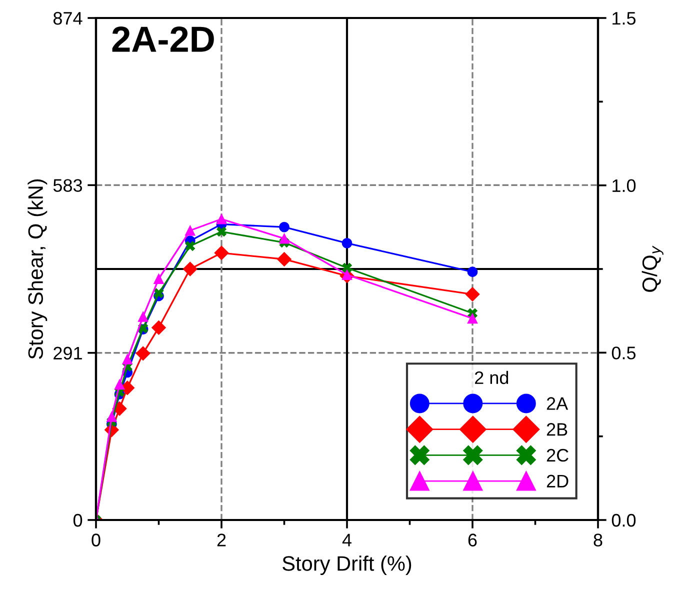 This screenshot has height=604, width=694. What do you see at coordinates (557, 455) in the screenshot?
I see `legend-label: 2C` at bounding box center [557, 455].